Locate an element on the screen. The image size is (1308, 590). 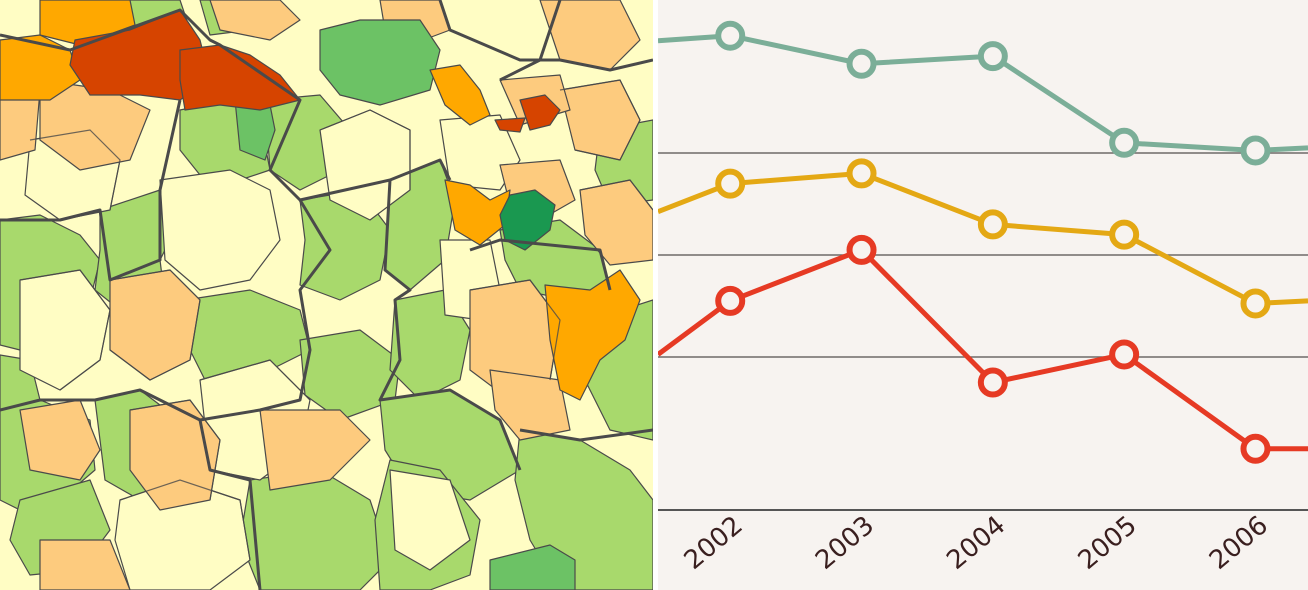
panel-divider is located at coordinates (655, 295).